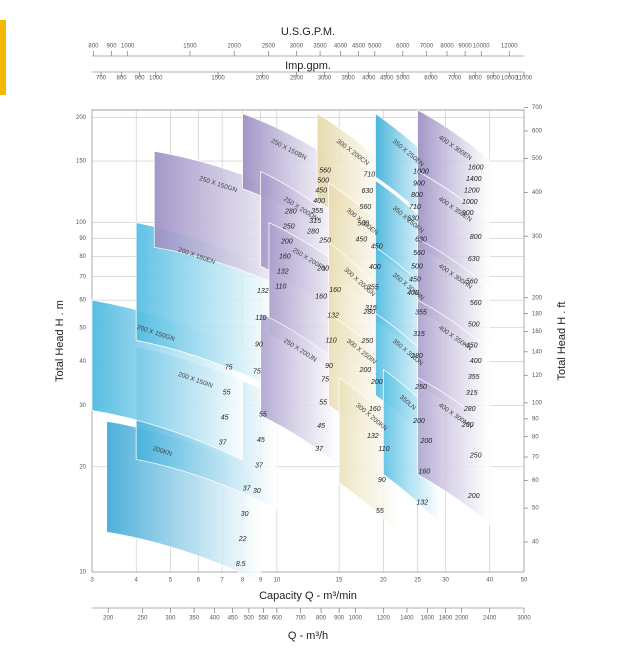 This screenshot has height=670, width=638. I want to click on y2-tick-label: 50, so click(535, 509).